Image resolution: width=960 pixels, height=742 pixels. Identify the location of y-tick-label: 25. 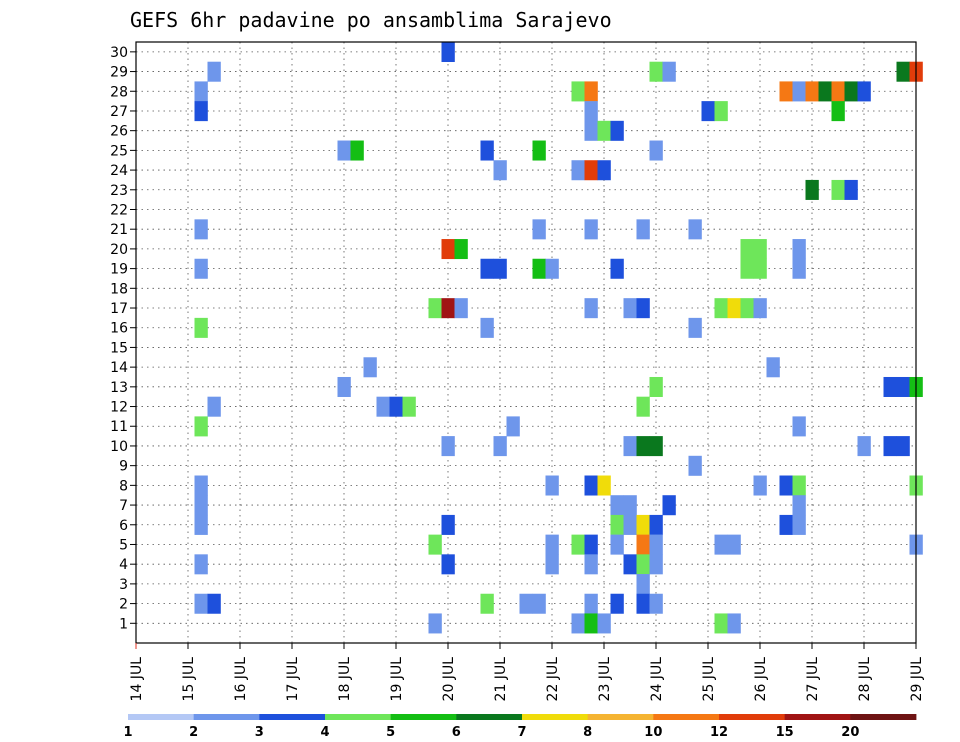
(119, 151).